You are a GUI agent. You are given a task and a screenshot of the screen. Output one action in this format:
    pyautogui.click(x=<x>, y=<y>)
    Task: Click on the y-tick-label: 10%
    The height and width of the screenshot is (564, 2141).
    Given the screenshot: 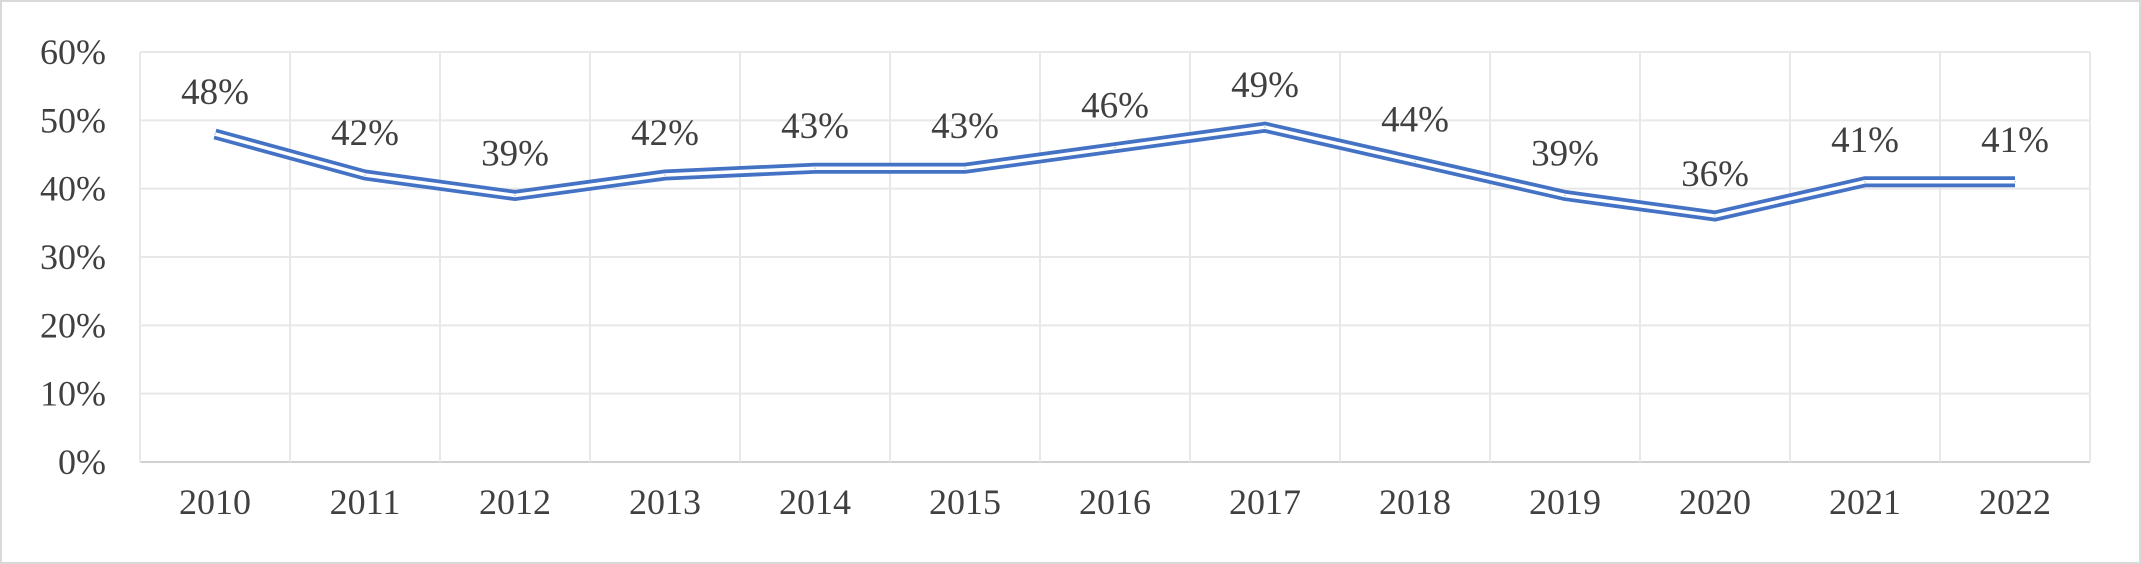 What is the action you would take?
    pyautogui.click(x=73, y=394)
    